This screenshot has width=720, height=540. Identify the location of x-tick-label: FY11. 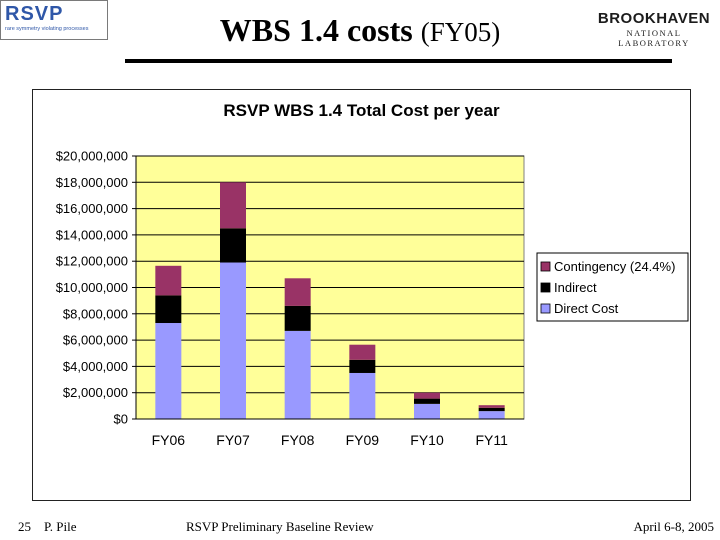
(491, 440).